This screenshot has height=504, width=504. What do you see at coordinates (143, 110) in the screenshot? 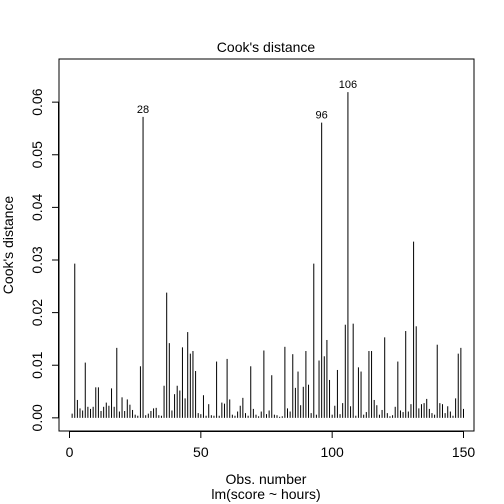
I see `point-label-28: 28` at bounding box center [143, 110].